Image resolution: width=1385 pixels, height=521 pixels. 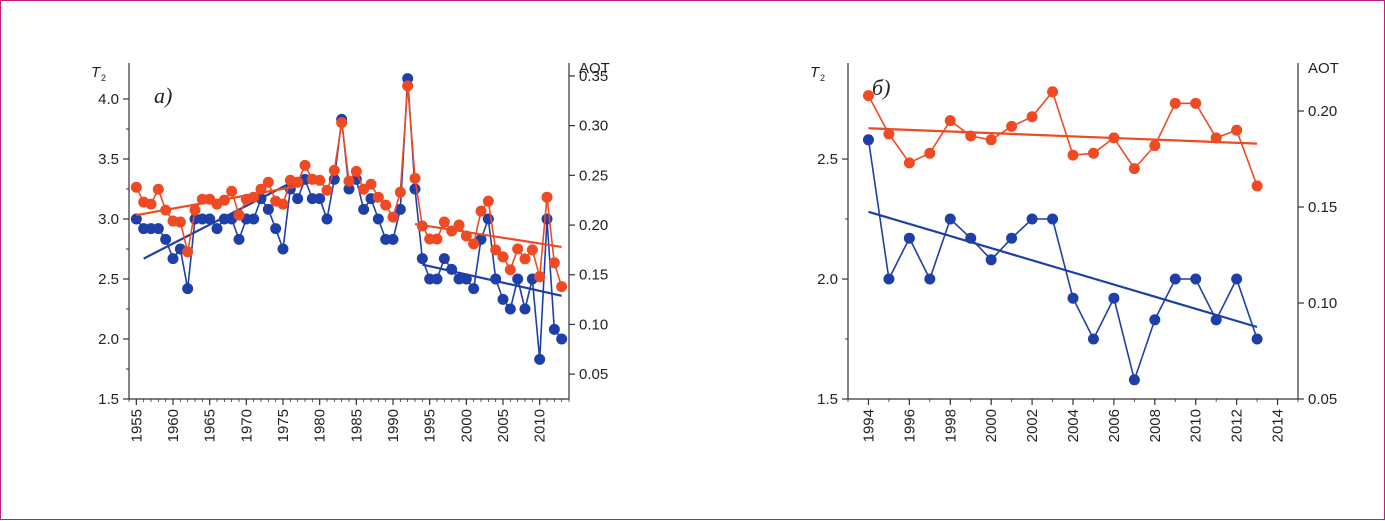 I want to click on panel-1-x-tick-label: 1995, so click(x=430, y=425).